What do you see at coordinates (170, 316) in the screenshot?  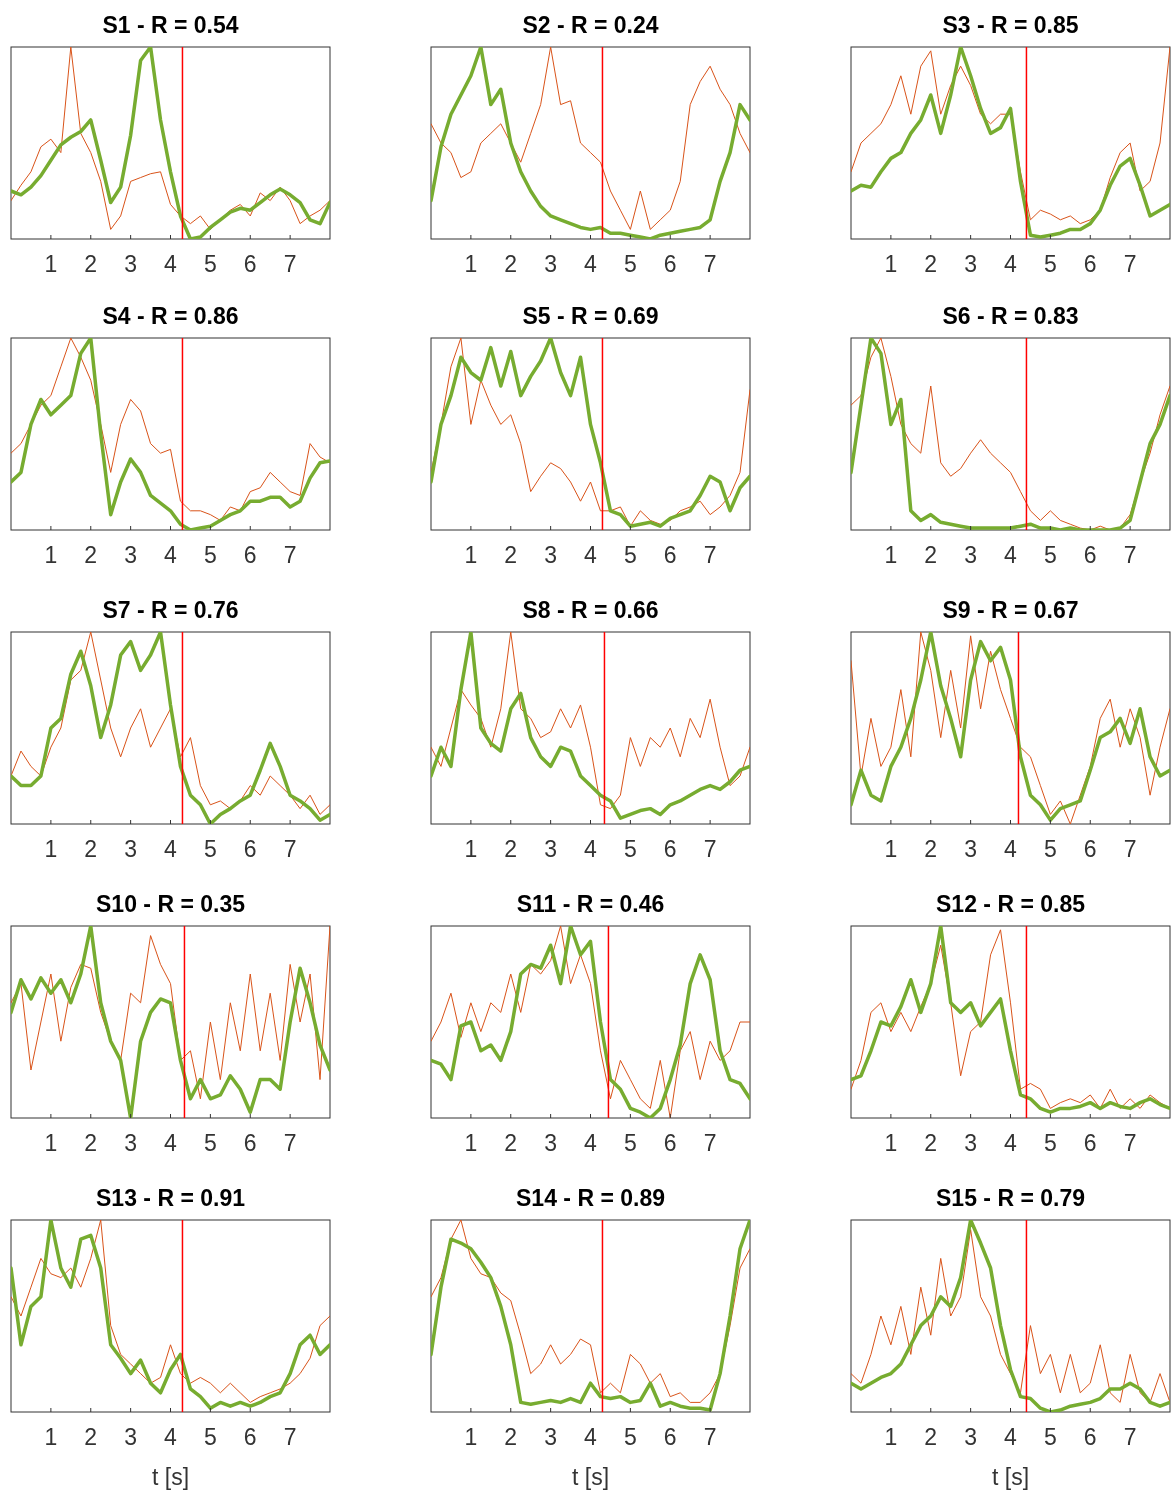 I see `chart-title: S4 - R = 0.86` at bounding box center [170, 316].